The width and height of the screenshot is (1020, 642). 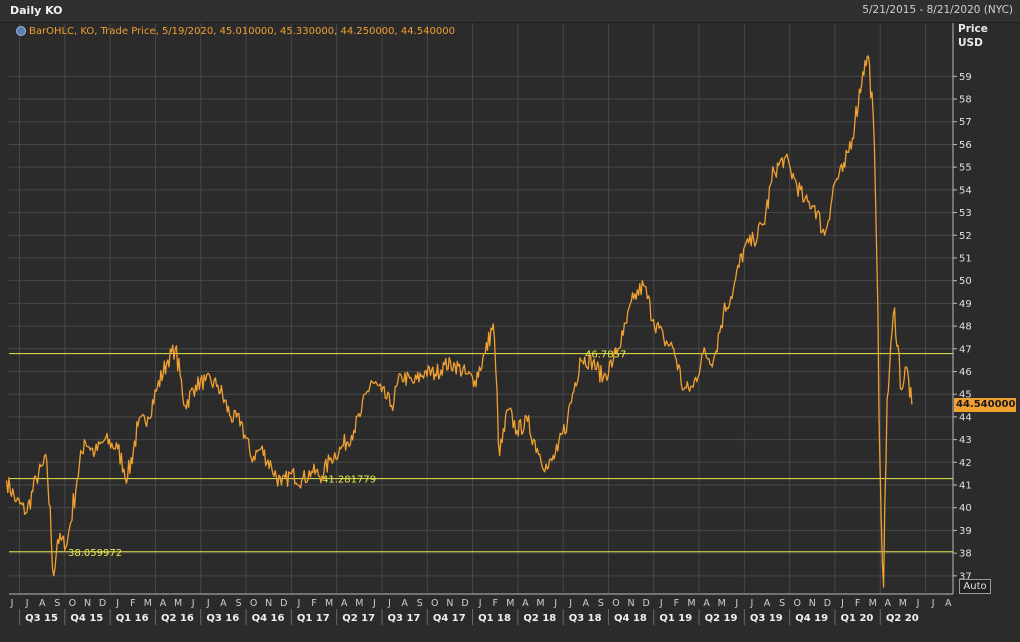 What do you see at coordinates (721, 618) in the screenshot?
I see `x-quarter-label: Q2 19` at bounding box center [721, 618].